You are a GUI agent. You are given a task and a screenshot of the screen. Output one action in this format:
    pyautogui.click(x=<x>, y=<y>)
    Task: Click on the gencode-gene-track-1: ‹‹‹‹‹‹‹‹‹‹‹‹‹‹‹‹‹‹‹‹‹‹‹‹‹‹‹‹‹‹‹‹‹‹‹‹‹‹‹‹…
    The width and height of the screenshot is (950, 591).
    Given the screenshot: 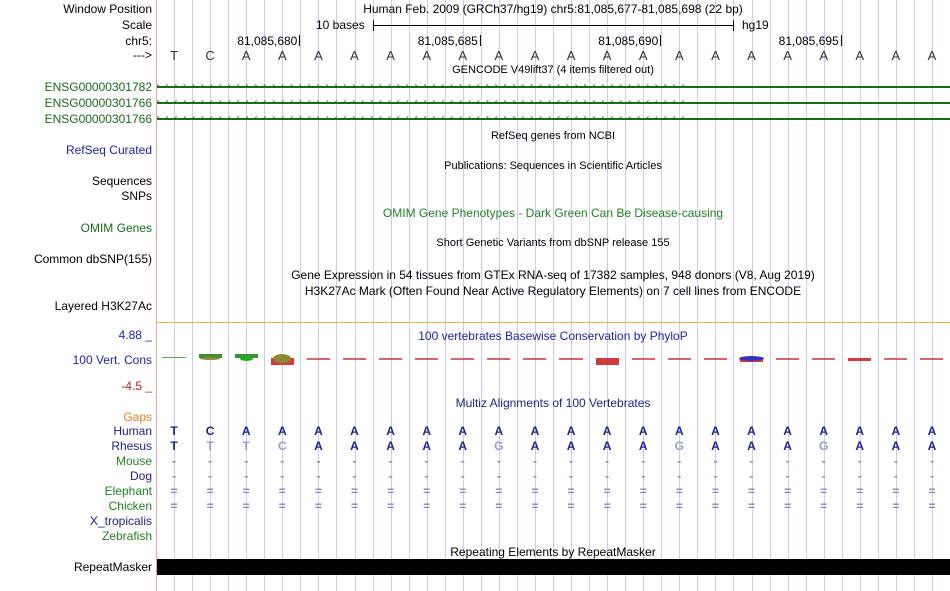 What is the action you would take?
    pyautogui.click(x=553, y=102)
    